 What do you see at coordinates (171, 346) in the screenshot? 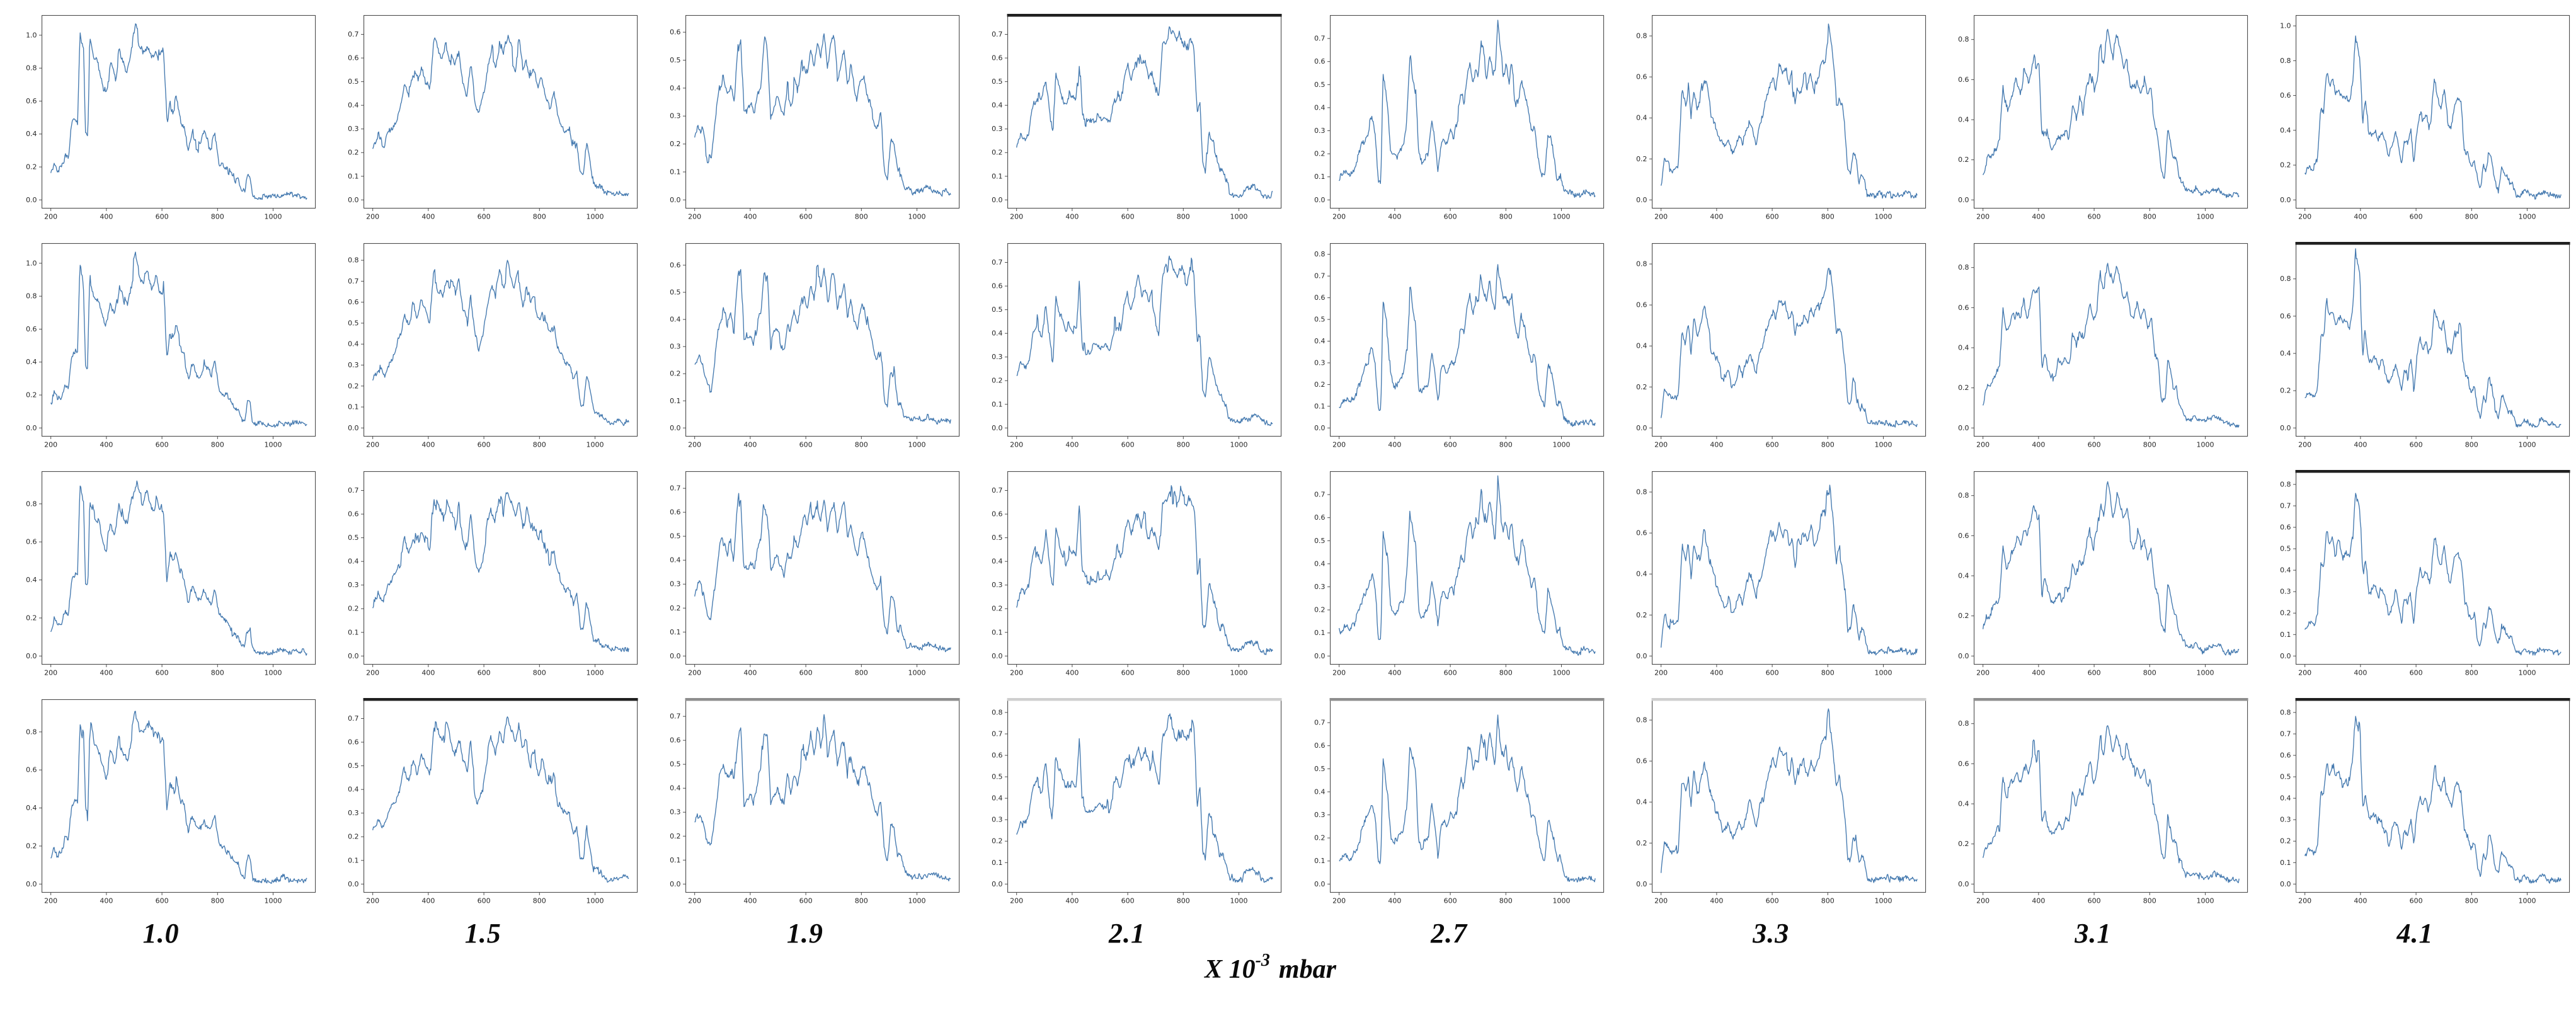
I see `subplot-r2-c1: 0.0 0.2 0.4 0.6 0.8 1.0 200 400 600 800 1000` at bounding box center [171, 346].